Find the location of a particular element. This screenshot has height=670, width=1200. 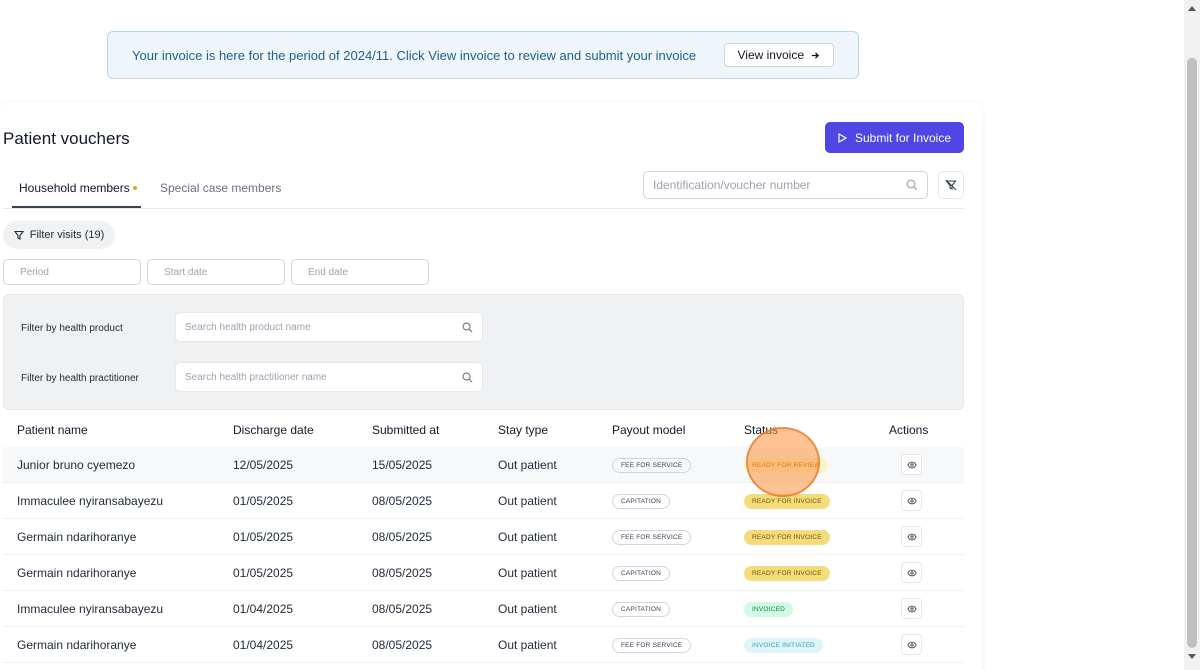

health-product-search is located at coordinates (329, 327).